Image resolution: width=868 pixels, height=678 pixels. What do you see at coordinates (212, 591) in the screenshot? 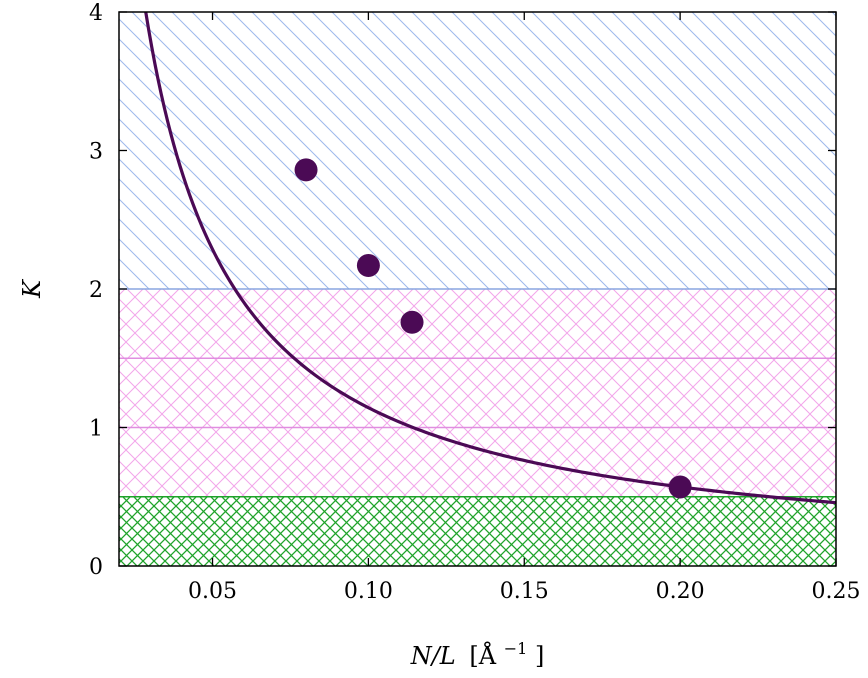
I see `x-tick-label: 0.05` at bounding box center [212, 591].